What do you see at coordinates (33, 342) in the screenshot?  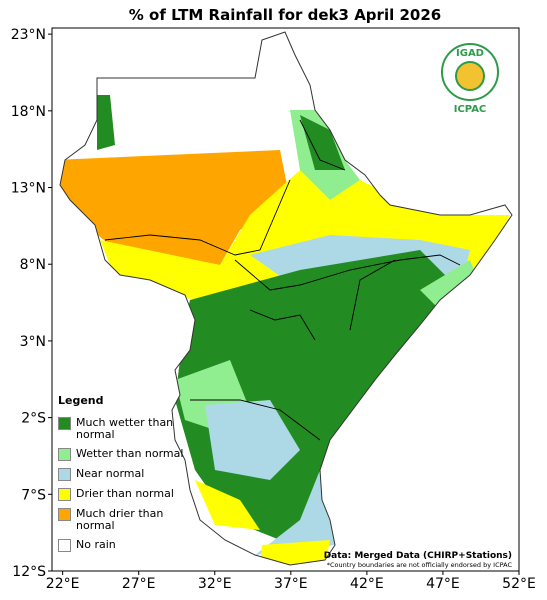 I see `y-tick-label: 3°N` at bounding box center [33, 342].